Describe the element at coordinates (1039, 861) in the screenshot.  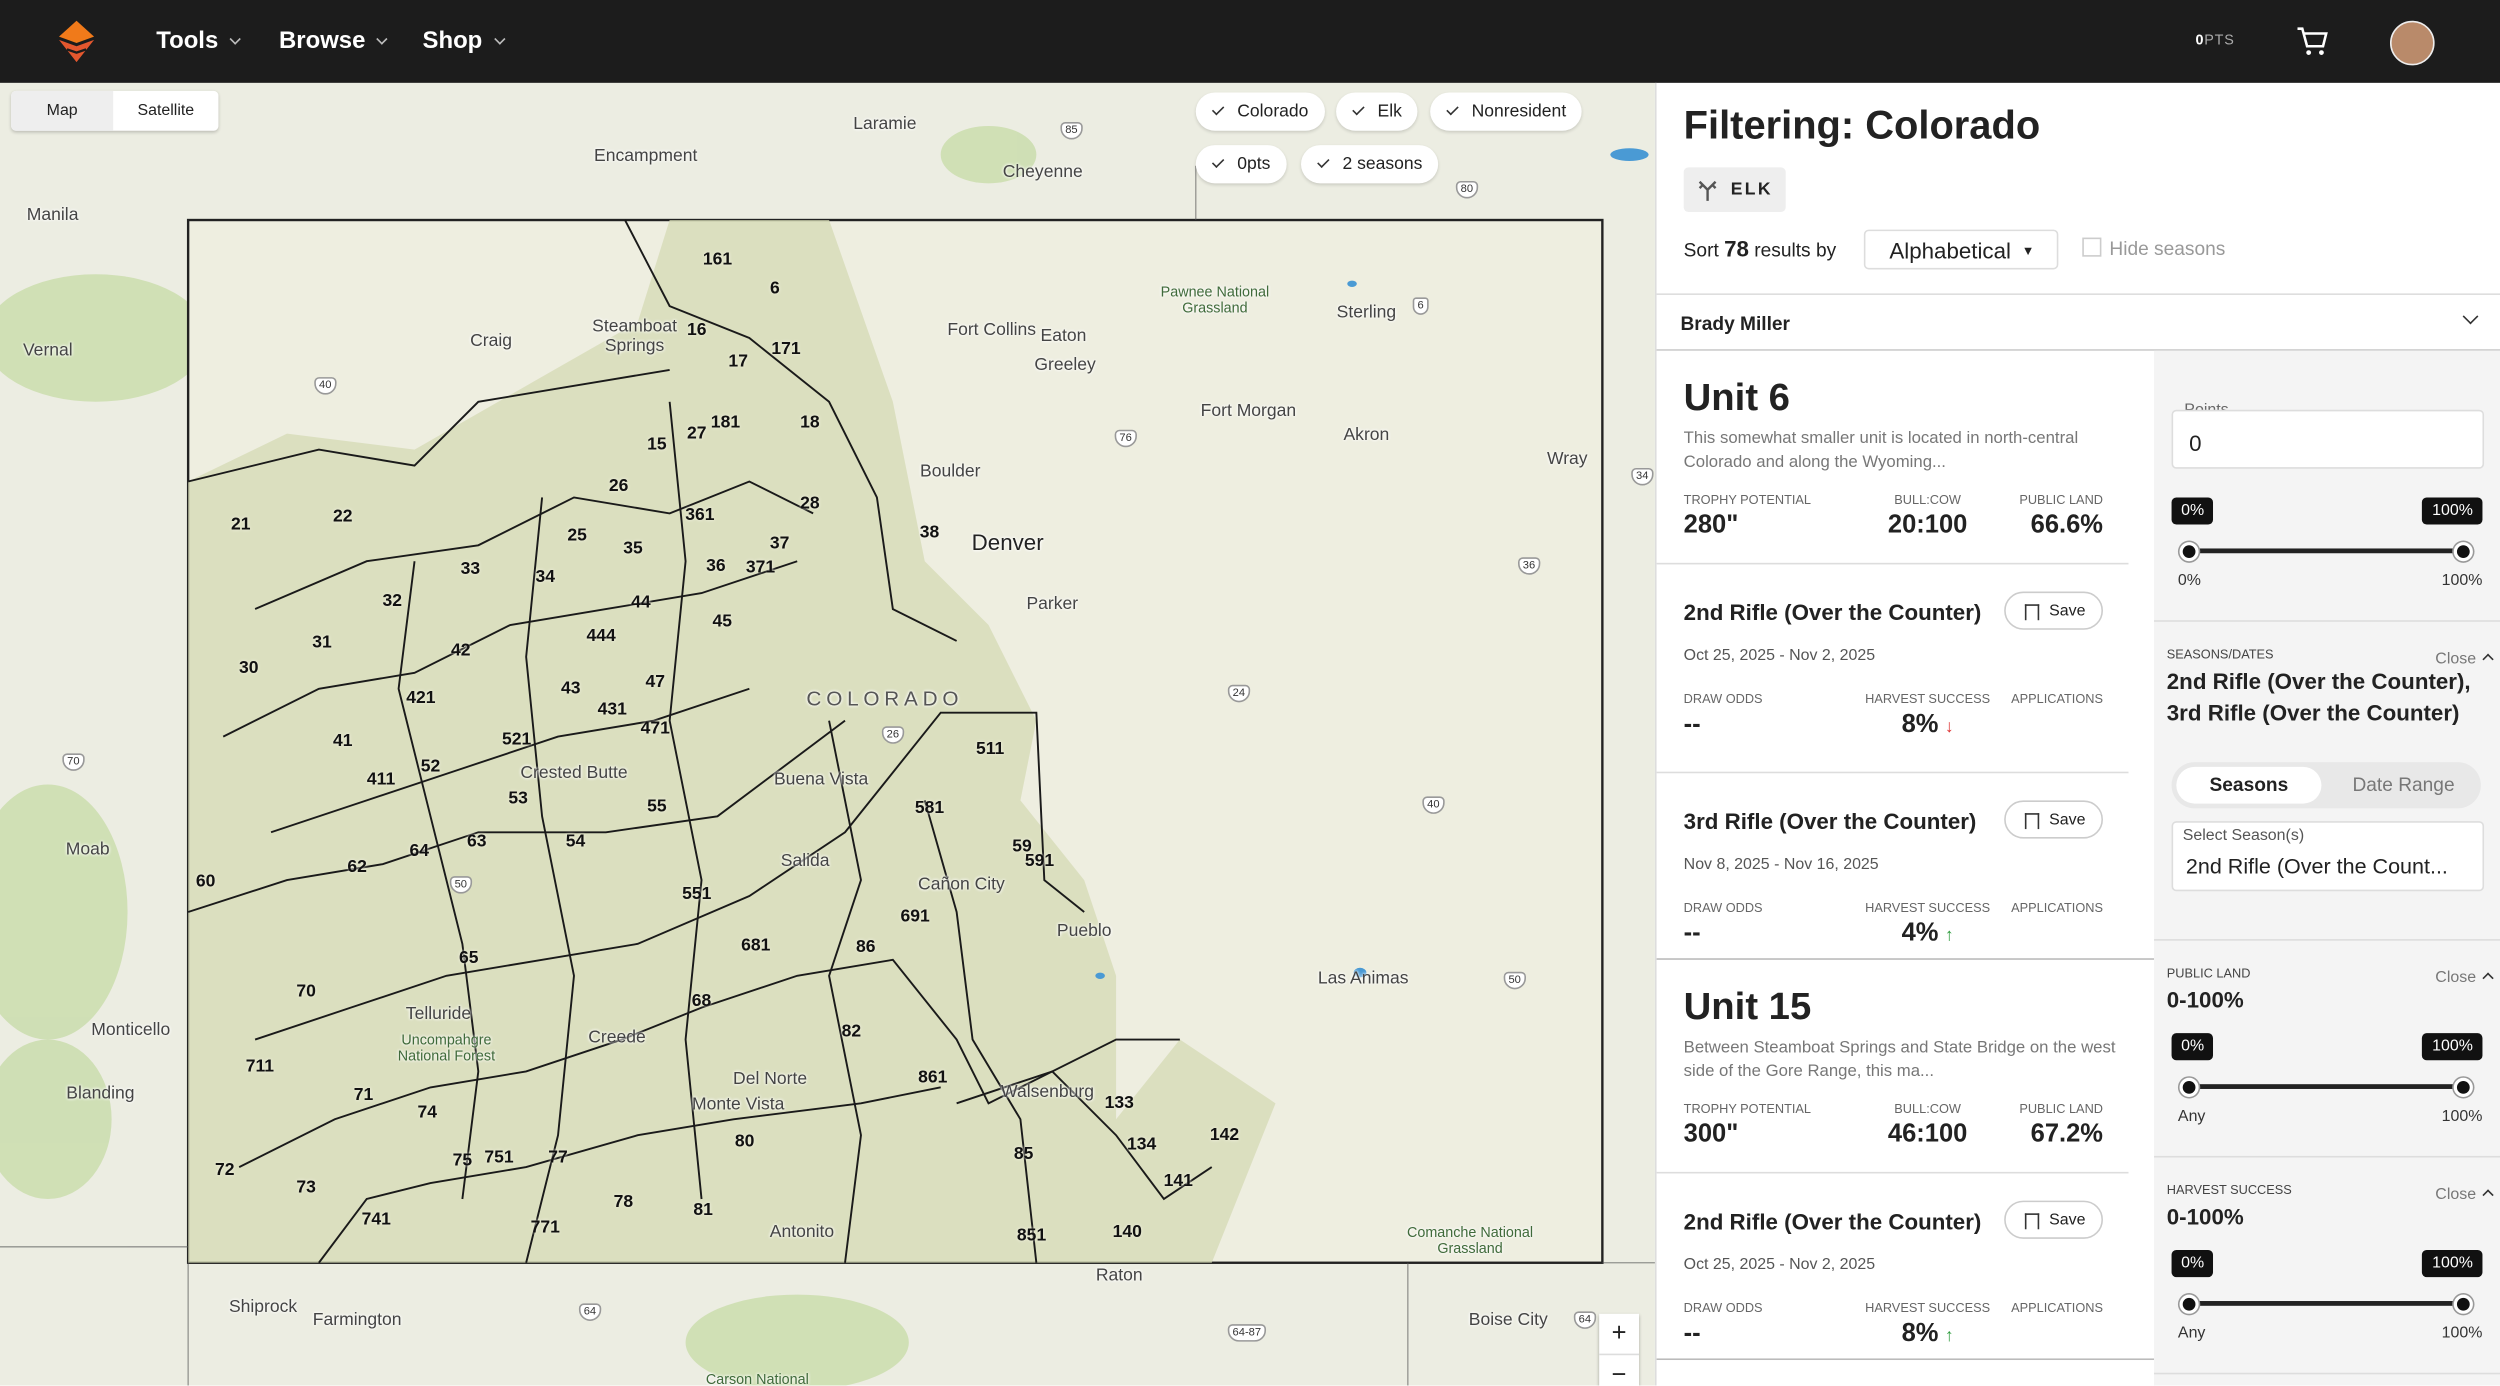
I see `unit-label: 591` at that location.